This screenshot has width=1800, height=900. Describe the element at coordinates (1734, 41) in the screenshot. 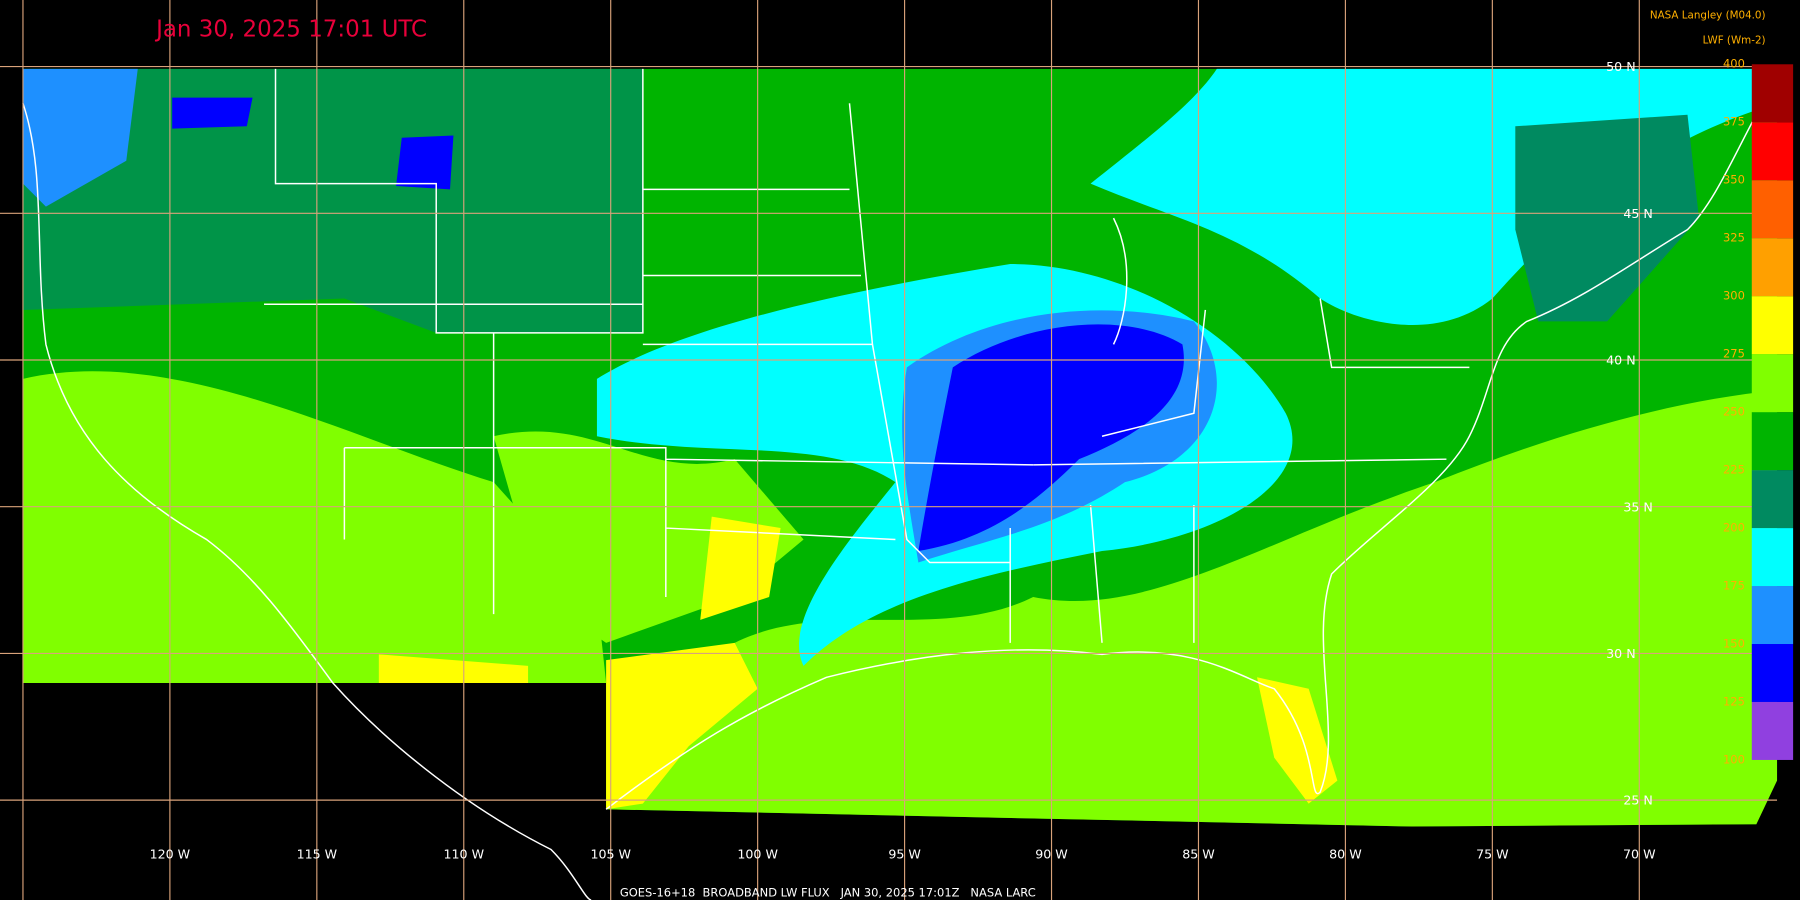

I see `unit-label: LWF (Wm-2)` at that location.